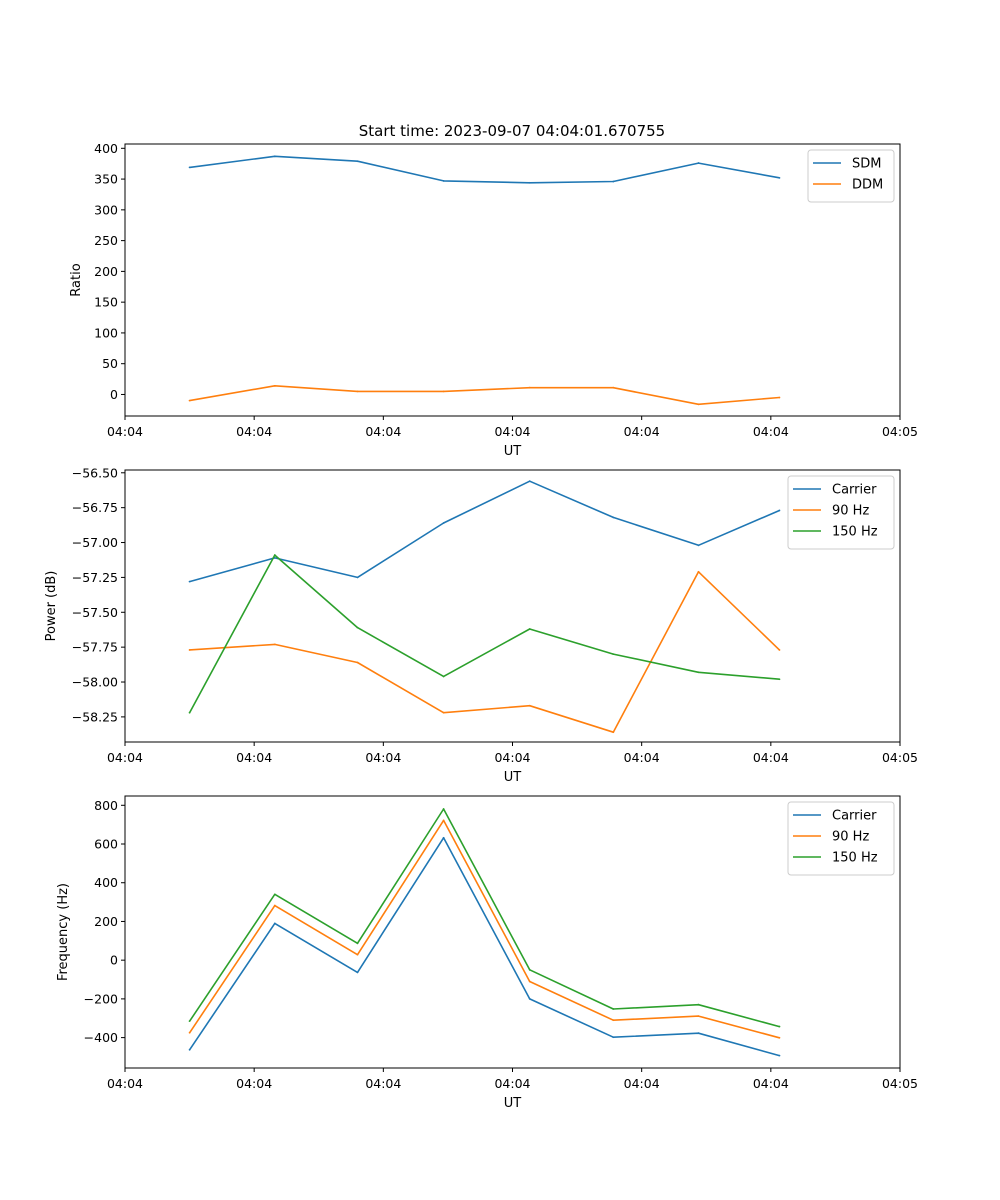  Describe the element at coordinates (106, 271) in the screenshot. I see `y-tick-label: 200` at that location.